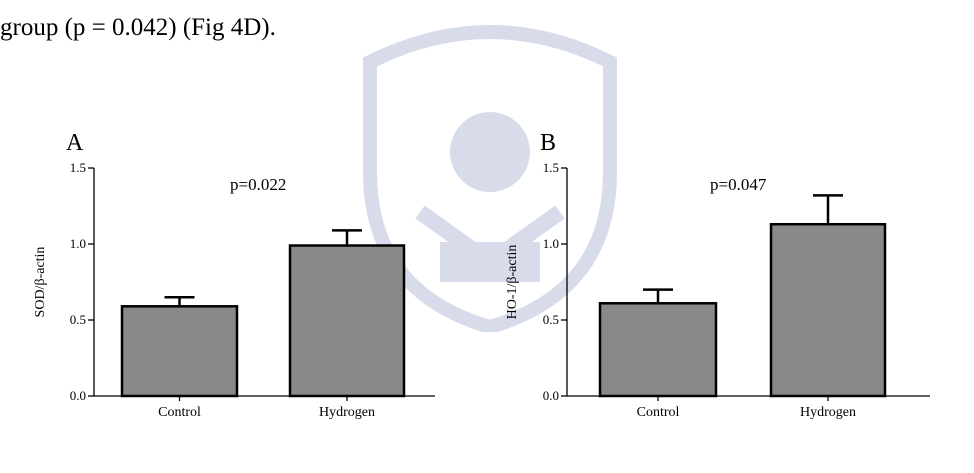 This screenshot has height=473, width=974. I want to click on panel-b-y-tick-label: 1.5, so click(551, 167).